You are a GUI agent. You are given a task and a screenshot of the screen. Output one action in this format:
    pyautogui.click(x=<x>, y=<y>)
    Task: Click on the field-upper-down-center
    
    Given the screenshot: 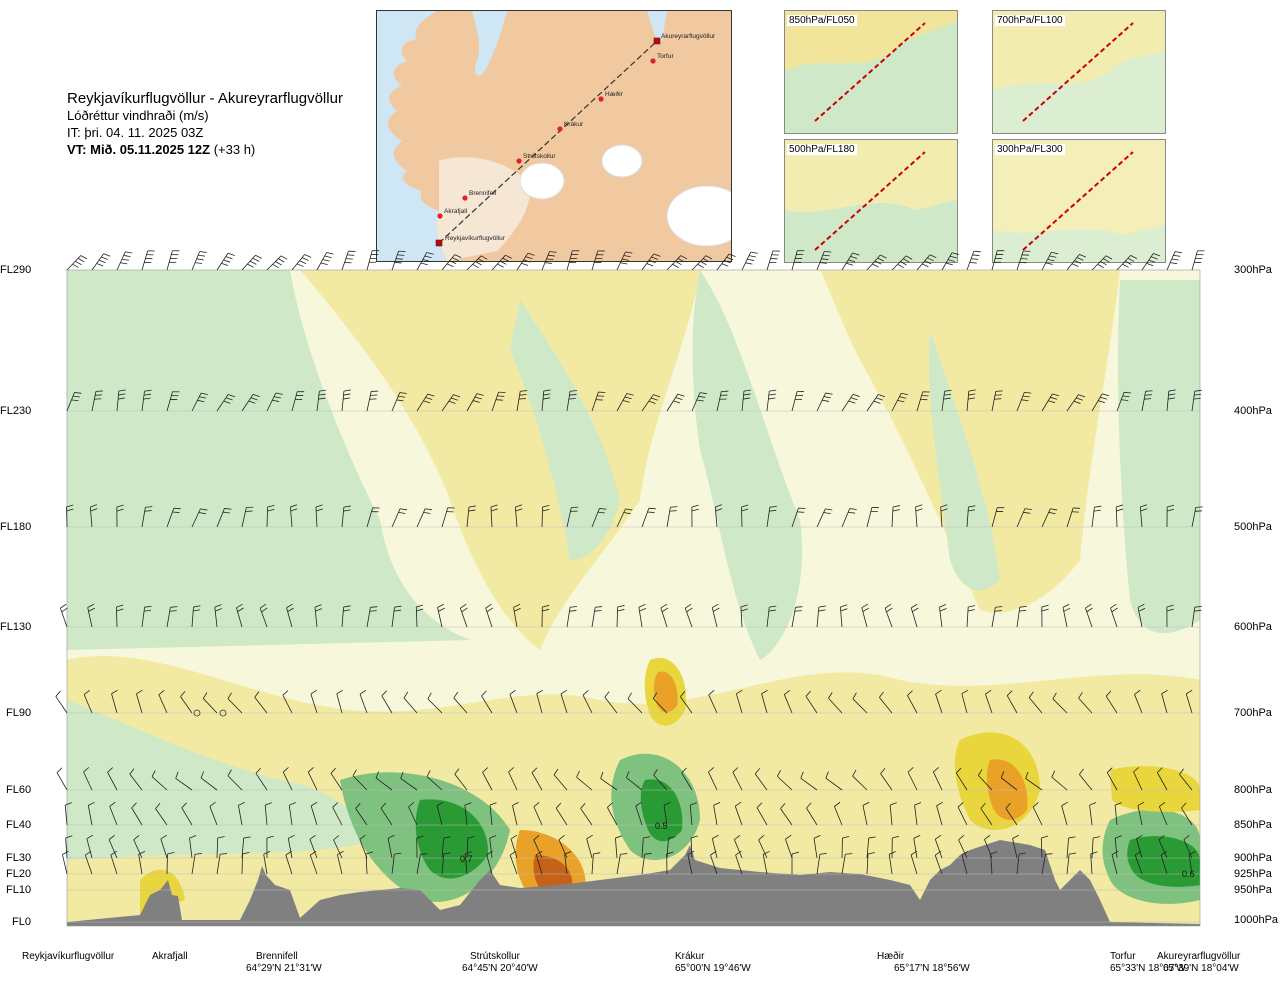 What is the action you would take?
    pyautogui.click(x=565, y=430)
    